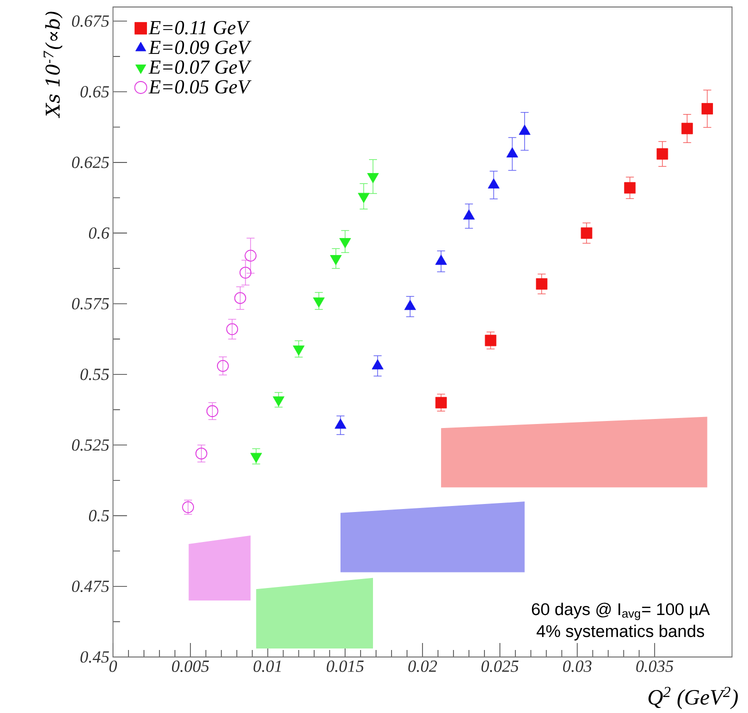 The height and width of the screenshot is (713, 748). I want to click on x-tick-label: 0.035, so click(655, 666).